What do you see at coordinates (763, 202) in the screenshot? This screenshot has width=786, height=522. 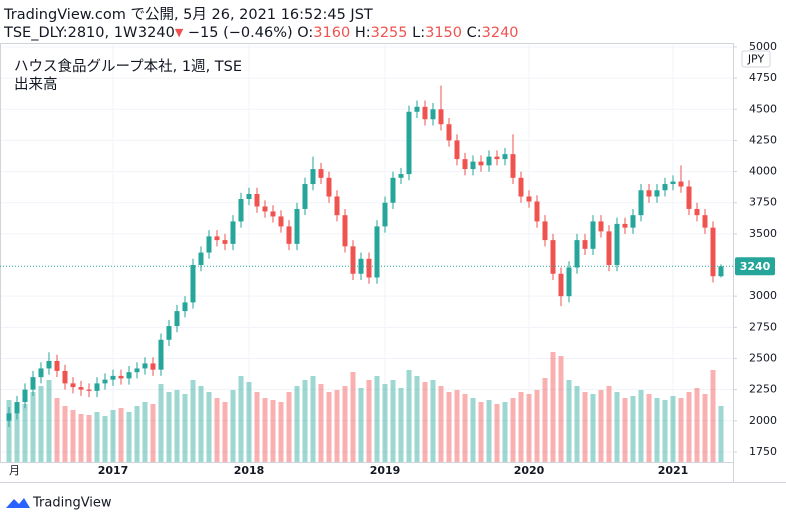 I see `y-tick-label: 3750` at bounding box center [763, 202].